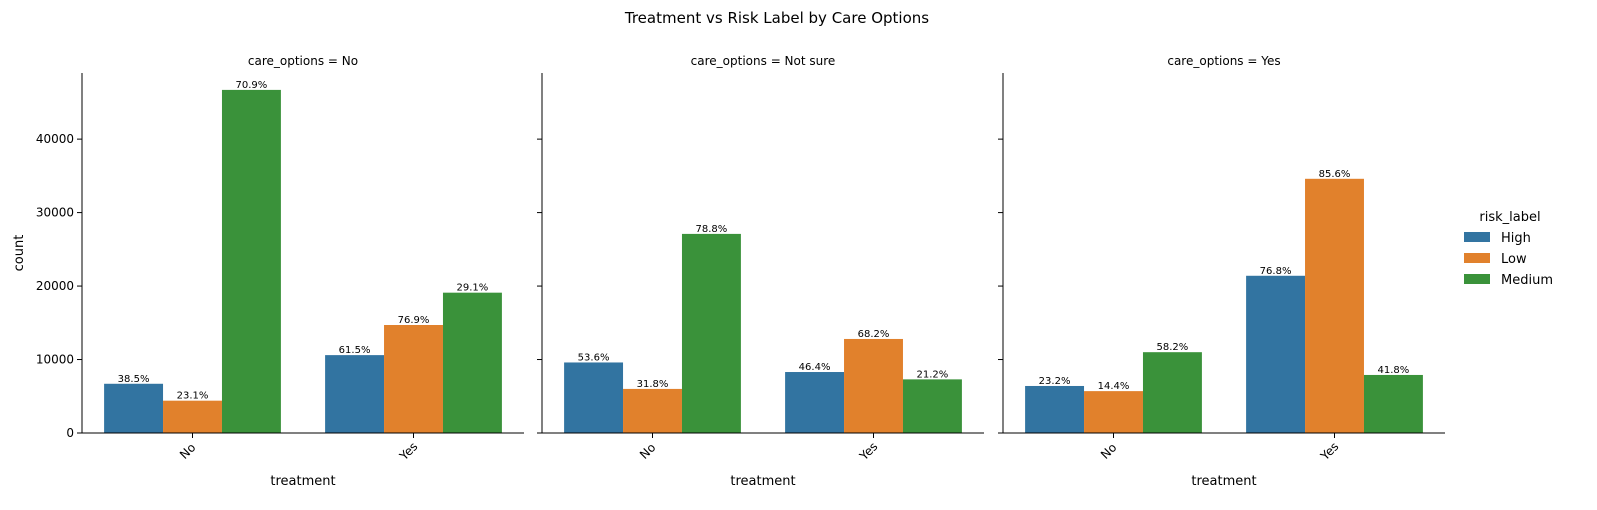 This screenshot has height=510, width=1597. I want to click on legend-swatch-low, so click(1477, 258).